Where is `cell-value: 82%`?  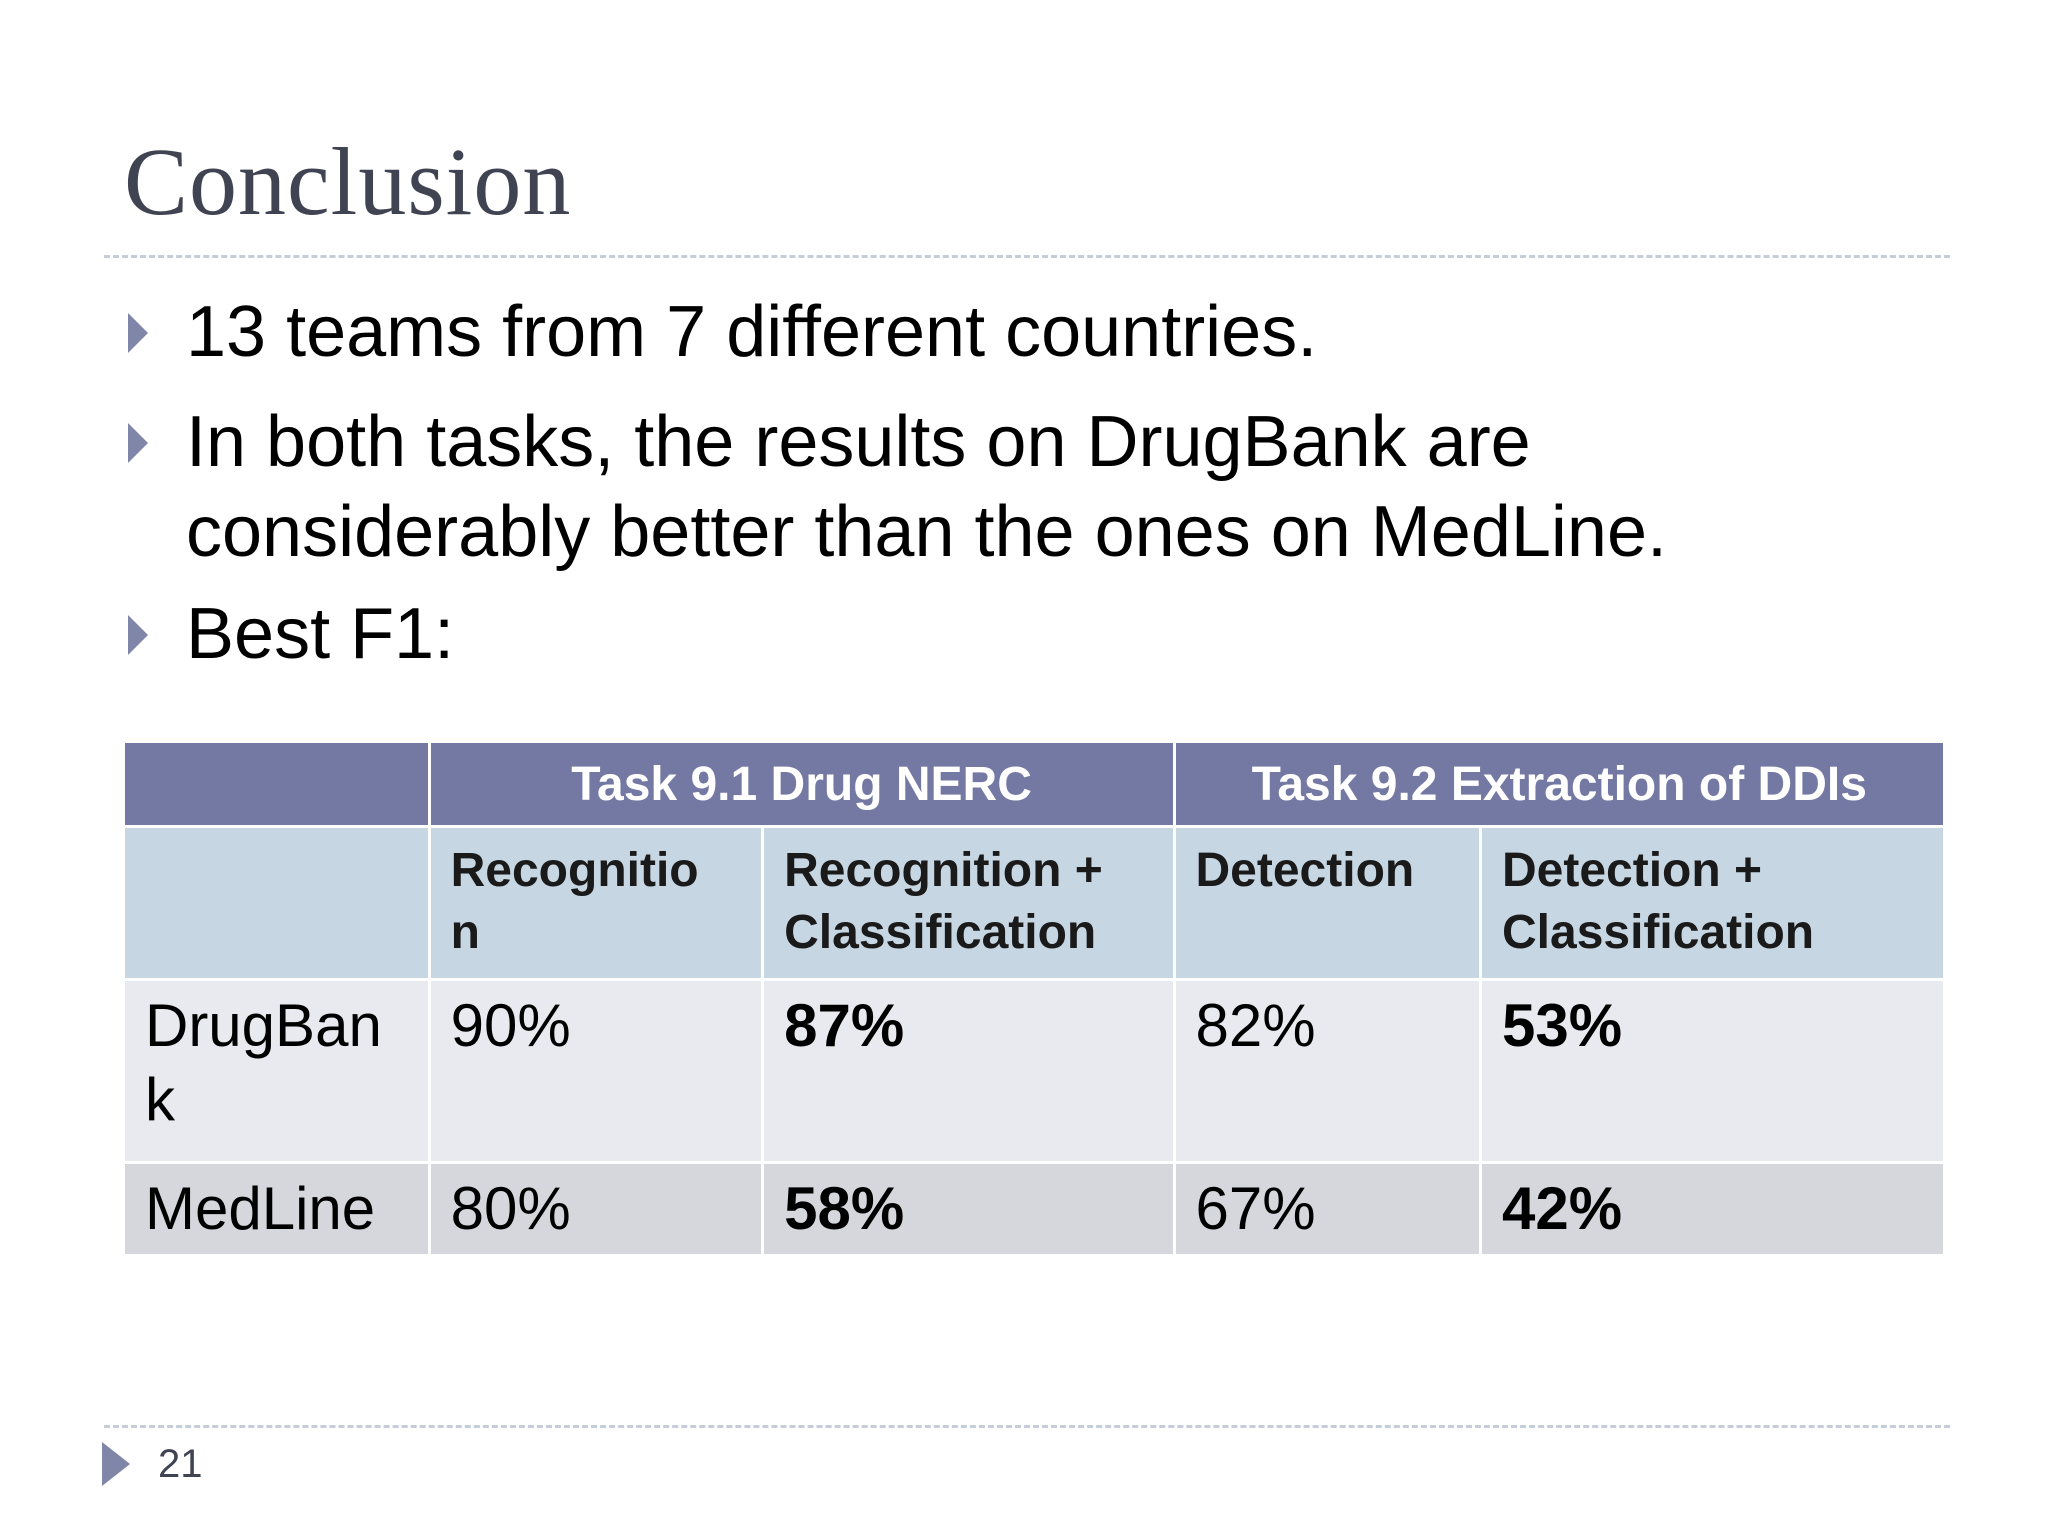 cell-value: 82% is located at coordinates (1327, 1071).